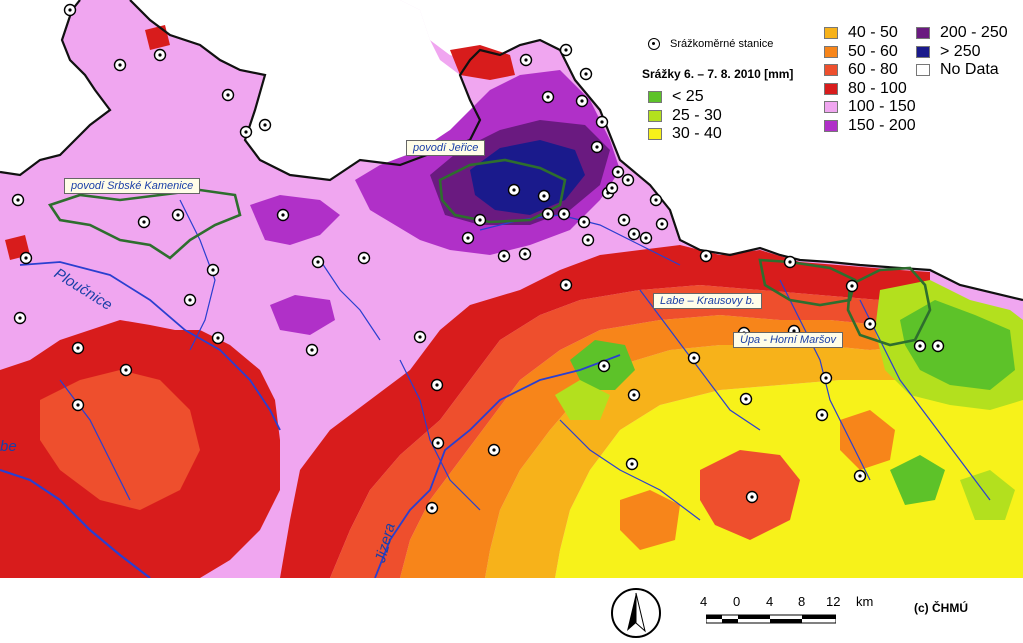  Describe the element at coordinates (8, 446) in the screenshot. I see `river-label-labe-edge: be` at that location.